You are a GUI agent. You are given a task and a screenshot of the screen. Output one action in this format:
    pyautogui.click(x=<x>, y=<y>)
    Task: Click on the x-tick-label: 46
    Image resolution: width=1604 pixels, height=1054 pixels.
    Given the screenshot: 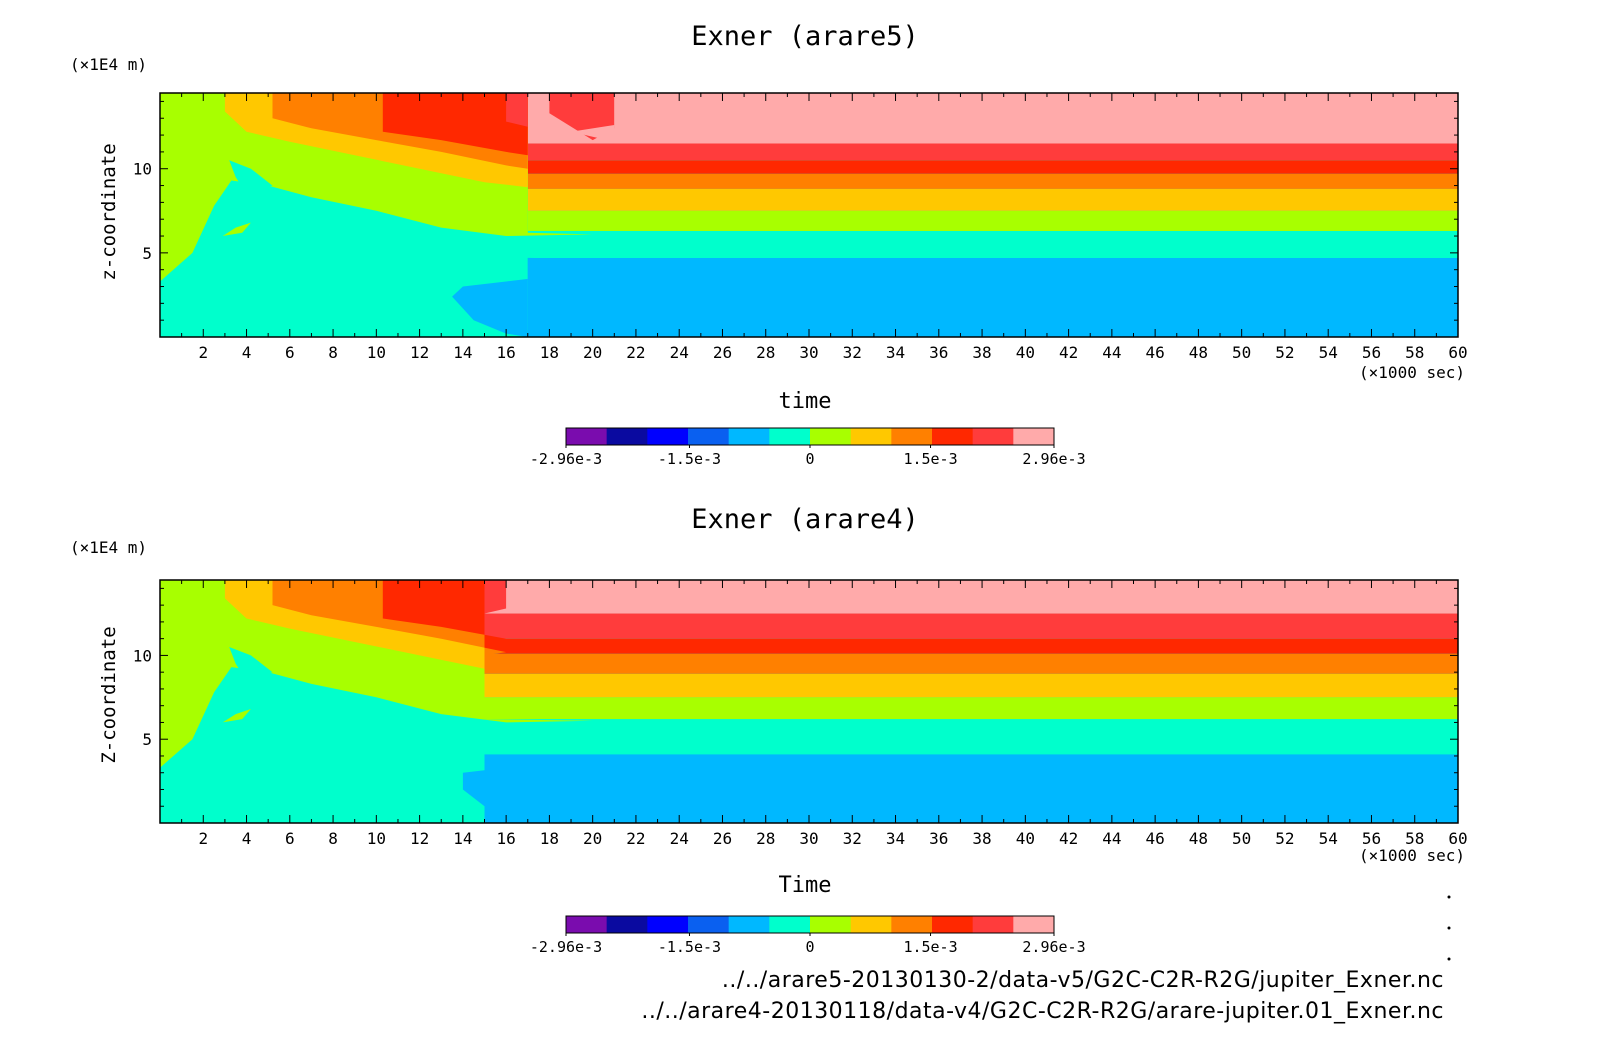 What is the action you would take?
    pyautogui.click(x=1155, y=352)
    